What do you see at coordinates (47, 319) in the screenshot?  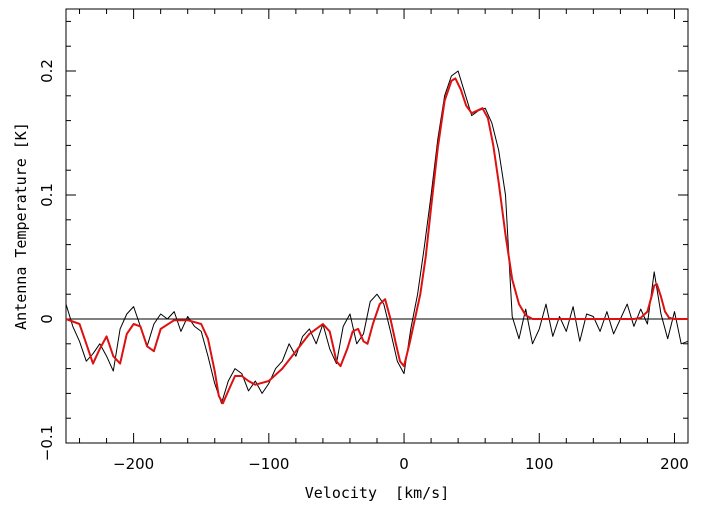 I see `y-tick-label: 0` at bounding box center [47, 319].